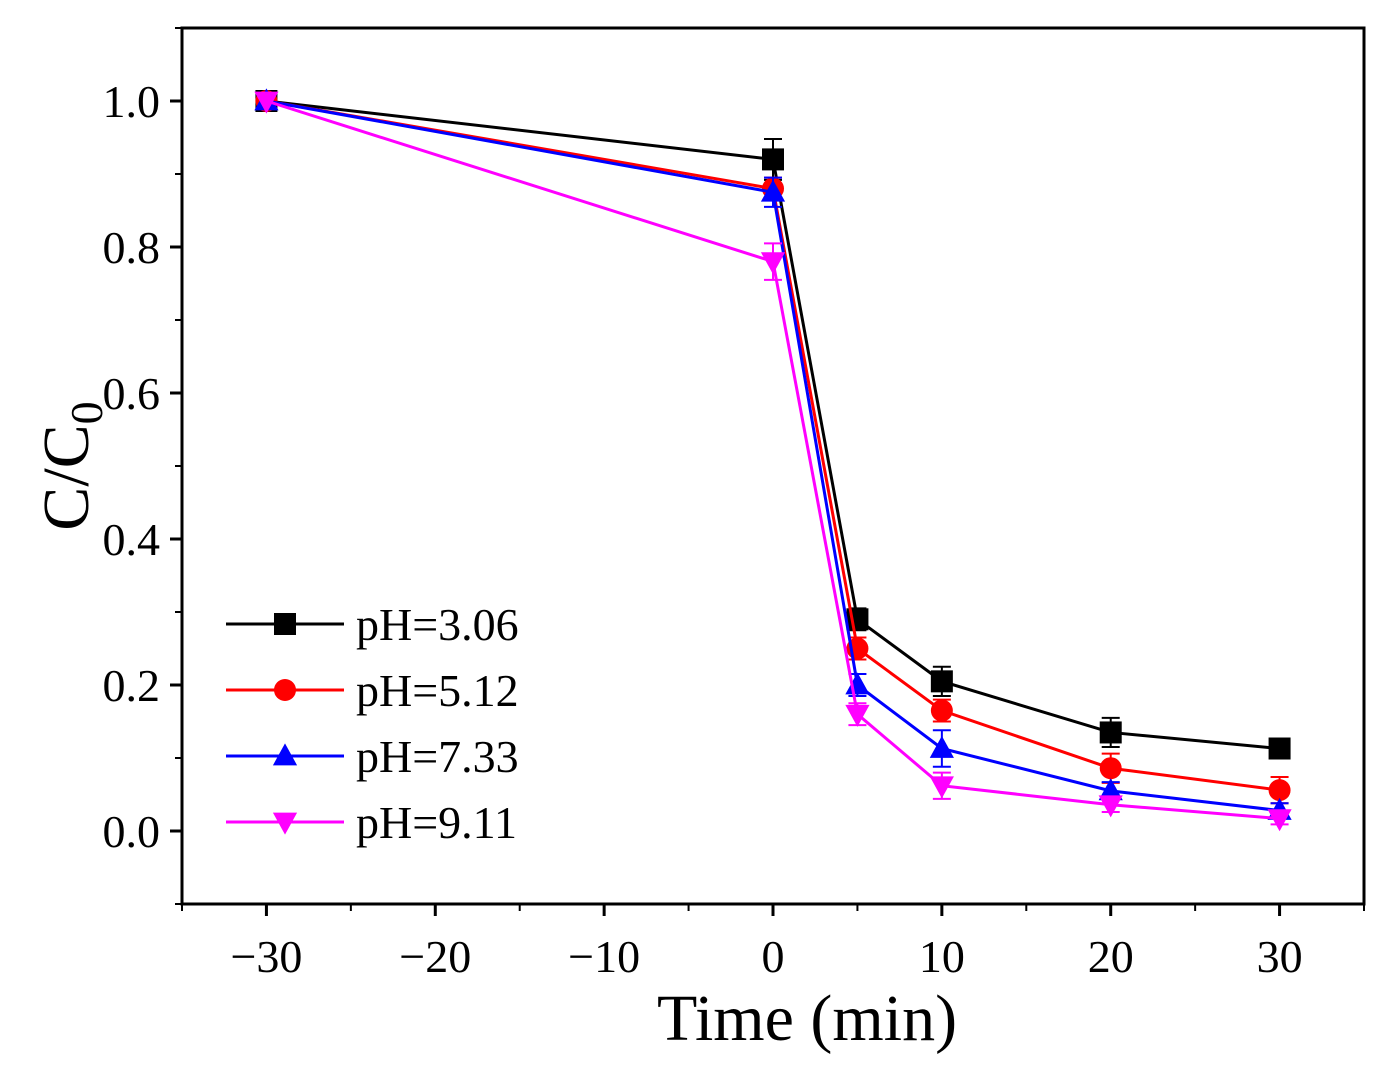 This screenshot has height=1065, width=1388. Describe the element at coordinates (86, 412) in the screenshot. I see `y-axis-title-subscript: 0` at that location.